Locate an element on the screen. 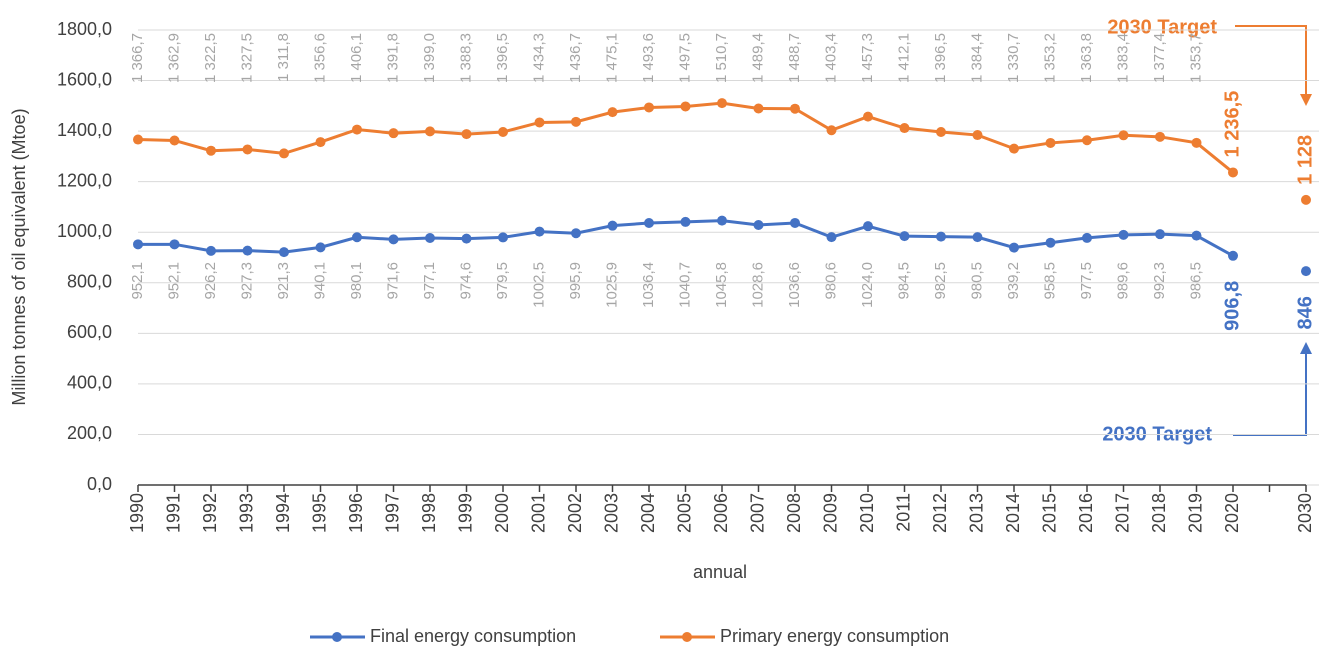  value-label: 1 497,5 is located at coordinates (684, 58).